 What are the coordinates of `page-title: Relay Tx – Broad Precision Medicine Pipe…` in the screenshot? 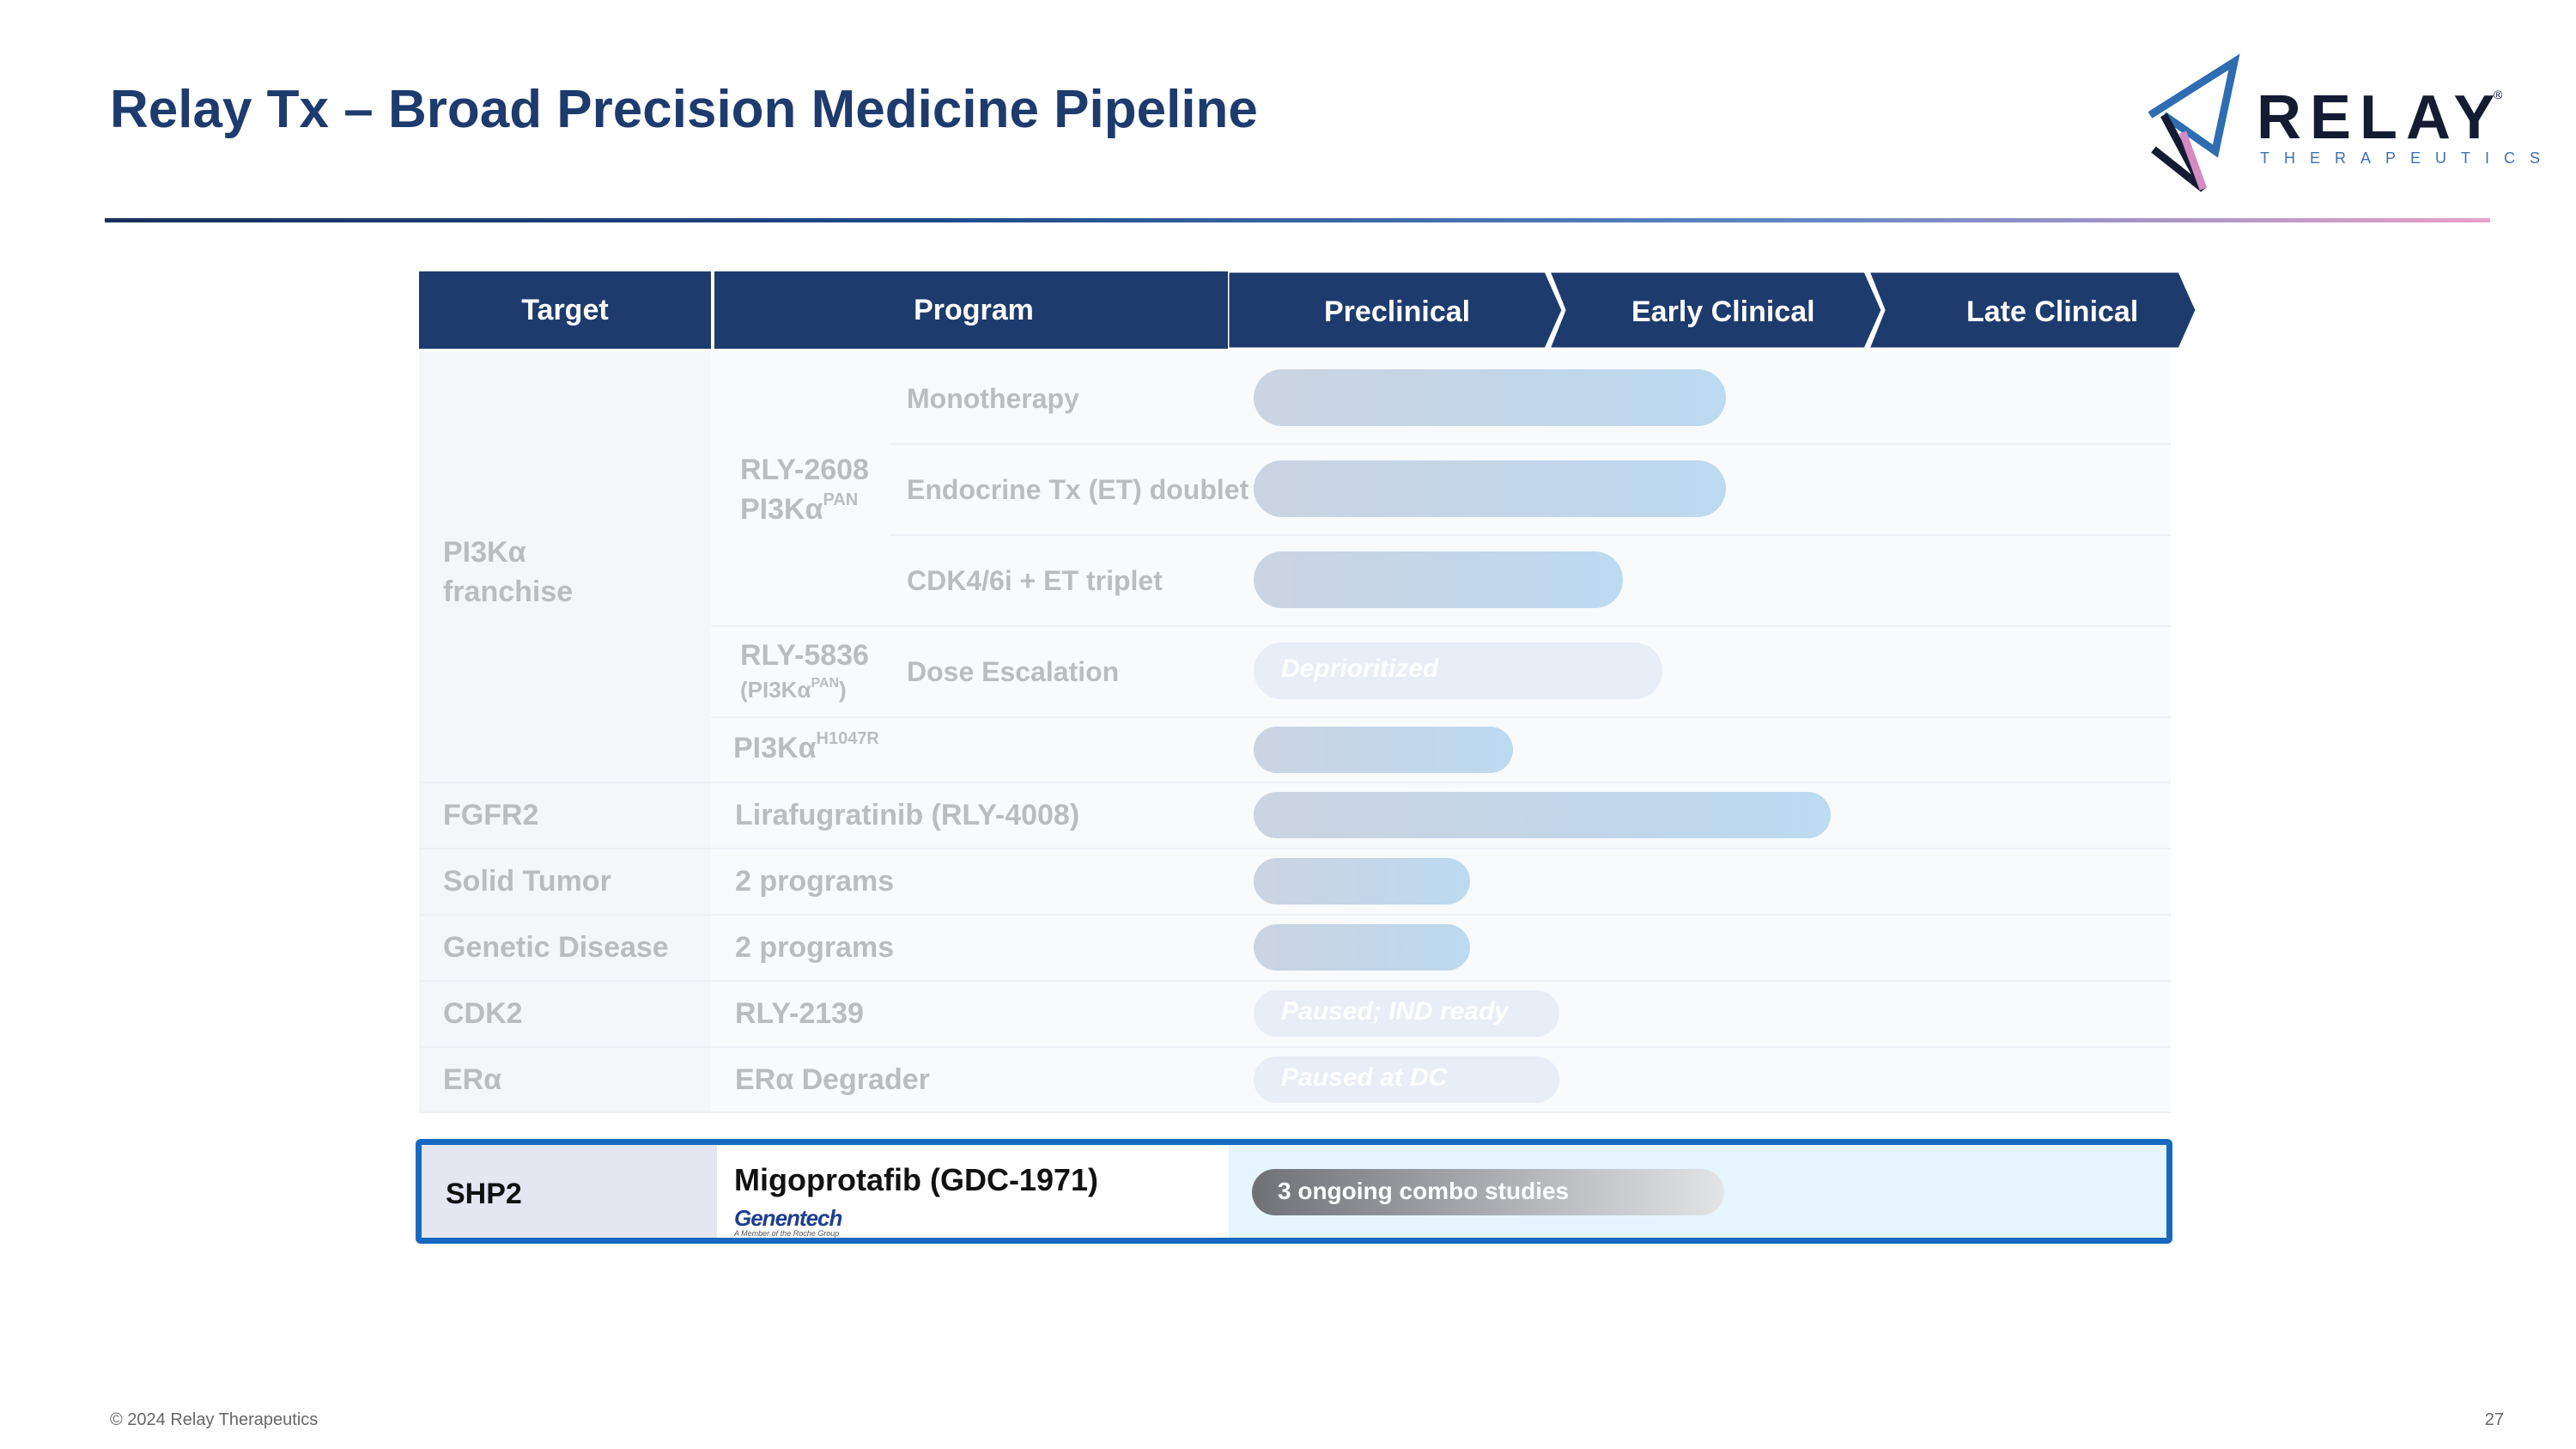 It's located at (684, 109).